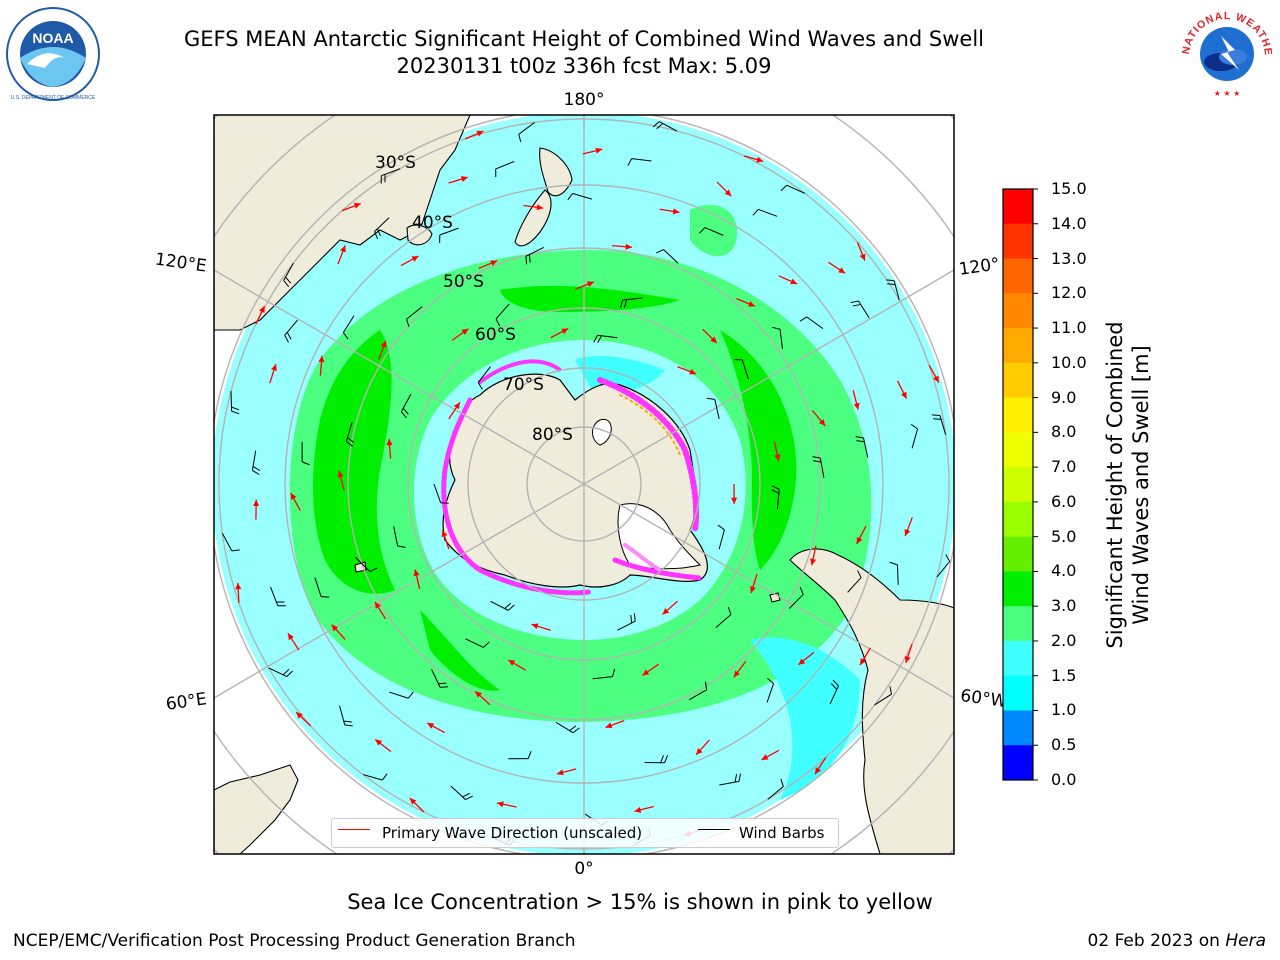 Image resolution: width=1280 pixels, height=960 pixels. Describe the element at coordinates (552, 435) in the screenshot. I see `lat-label-80s: 80°S` at that location.